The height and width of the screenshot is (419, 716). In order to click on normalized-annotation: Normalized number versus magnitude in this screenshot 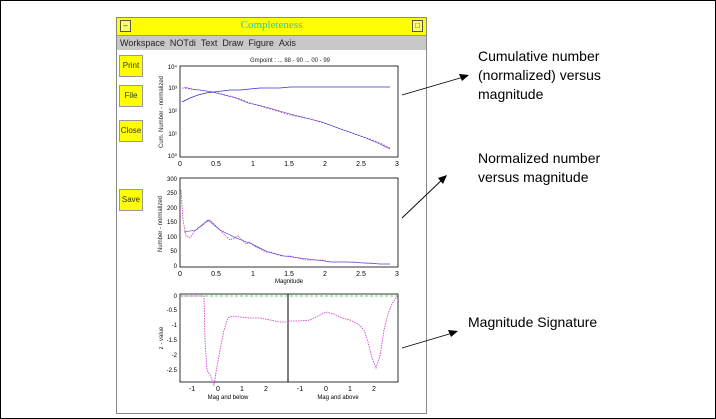, I will do `click(539, 168)`.